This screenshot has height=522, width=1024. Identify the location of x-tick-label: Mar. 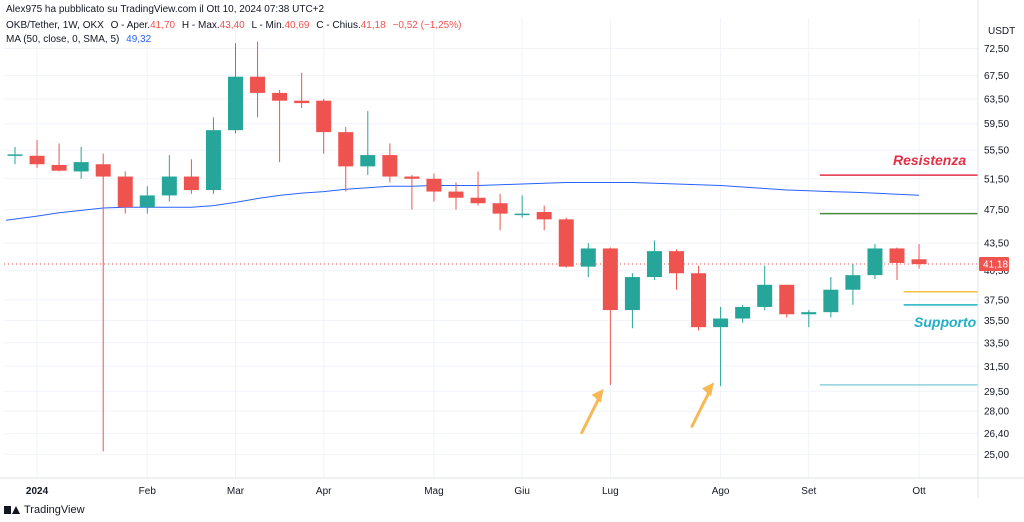
(236, 491).